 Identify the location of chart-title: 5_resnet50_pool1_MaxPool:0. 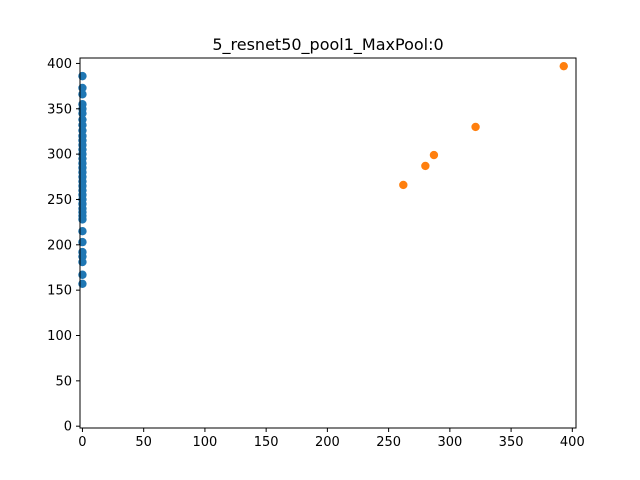
(327, 45).